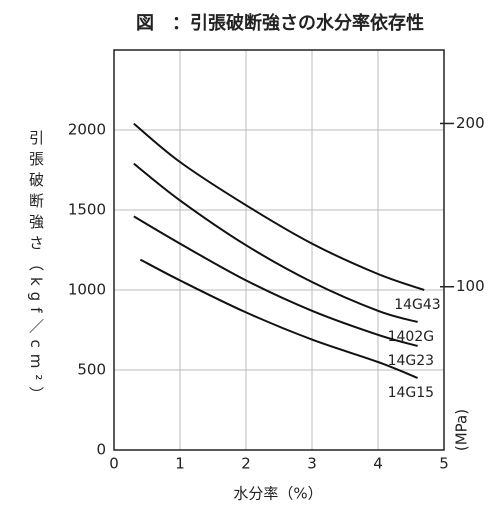 The width and height of the screenshot is (500, 518). Describe the element at coordinates (462, 430) in the screenshot. I see `y2-axis-label: (MPa)` at that location.